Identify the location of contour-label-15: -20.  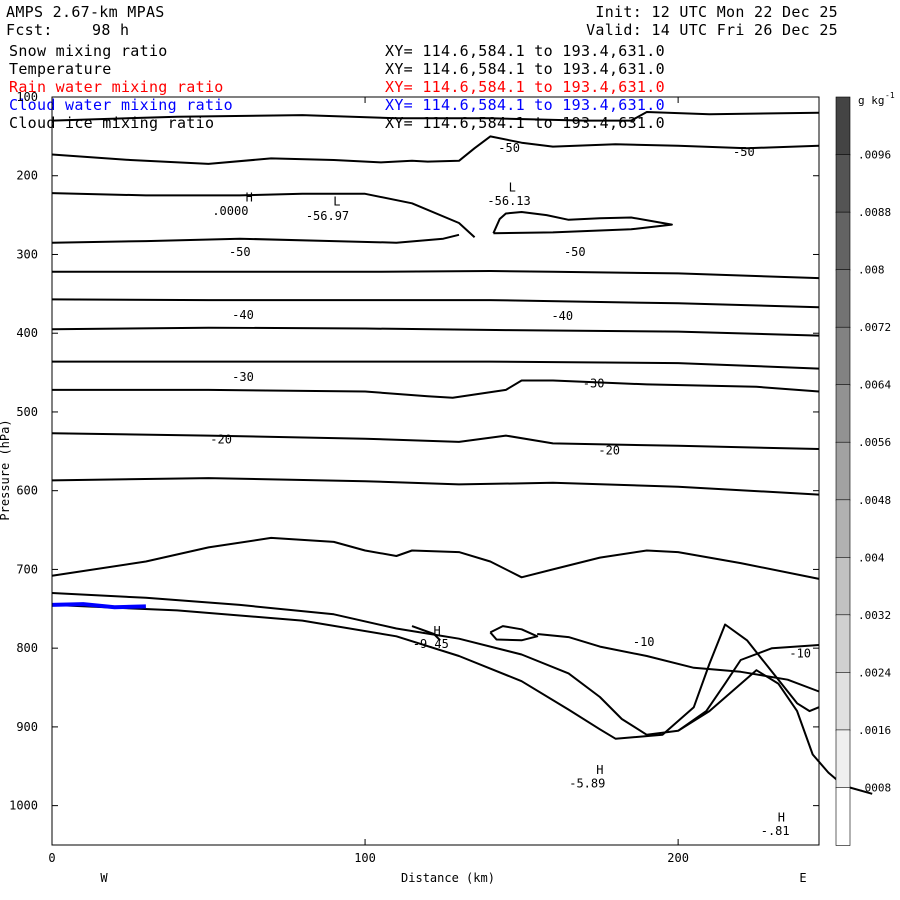
(609, 451).